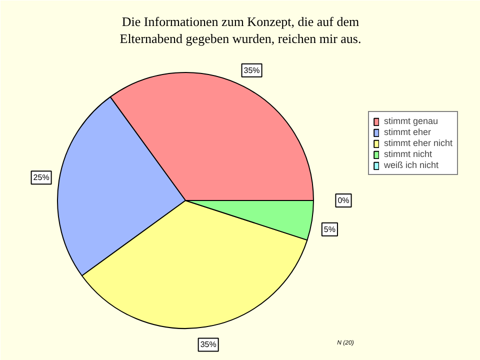 This screenshot has height=360, width=480. I want to click on text: 0%, so click(344, 200).